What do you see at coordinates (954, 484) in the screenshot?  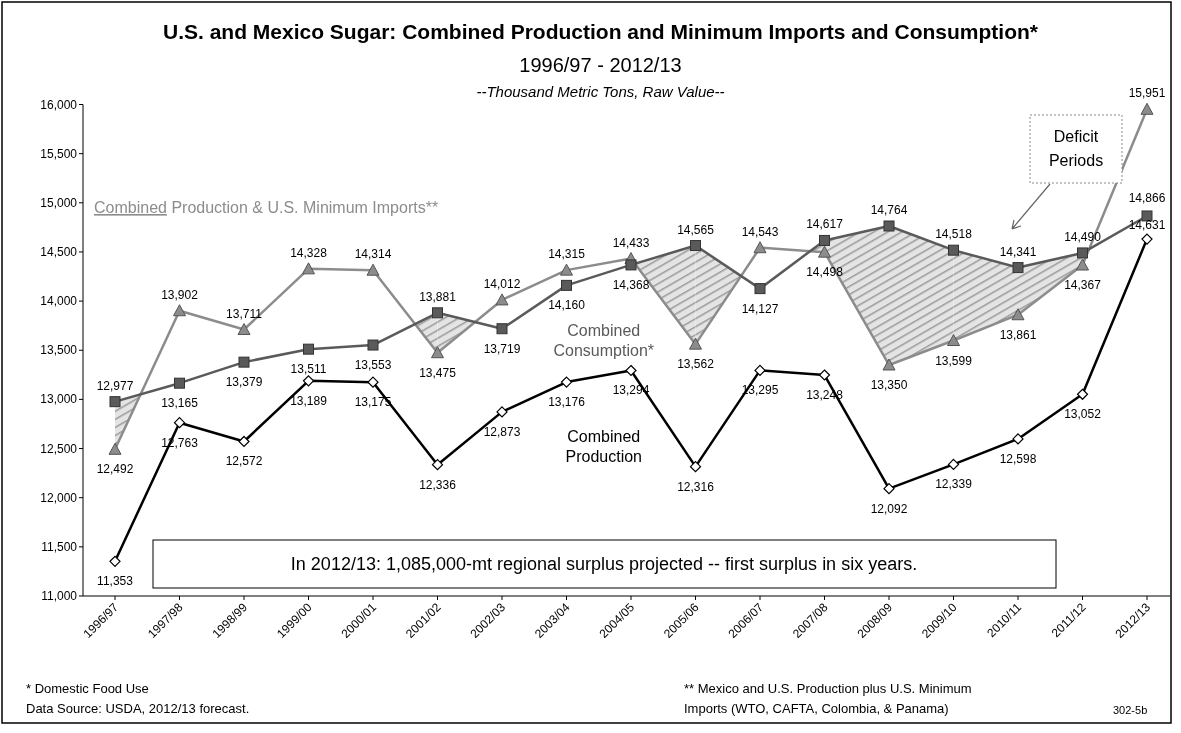 I see `data-label: 12,339` at bounding box center [954, 484].